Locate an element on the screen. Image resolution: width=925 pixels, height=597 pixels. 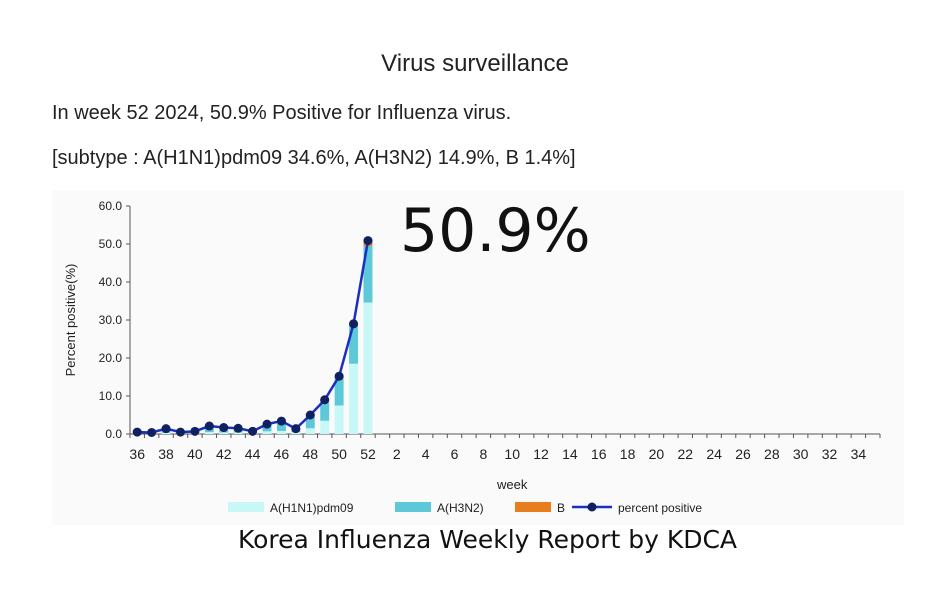
x-tick-label: 44 is located at coordinates (253, 454).